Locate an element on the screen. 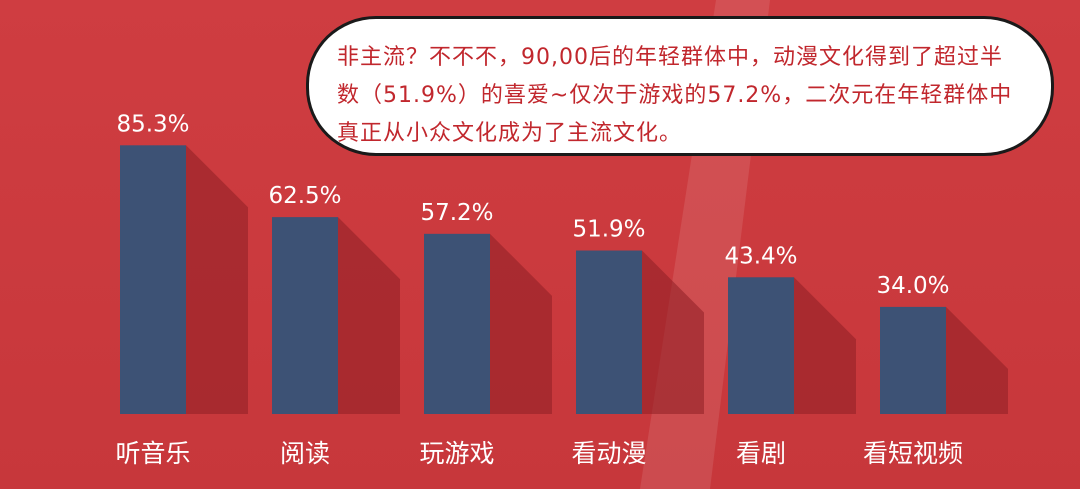 This screenshot has width=1080, height=489. value-label: 43.4% is located at coordinates (760, 256).